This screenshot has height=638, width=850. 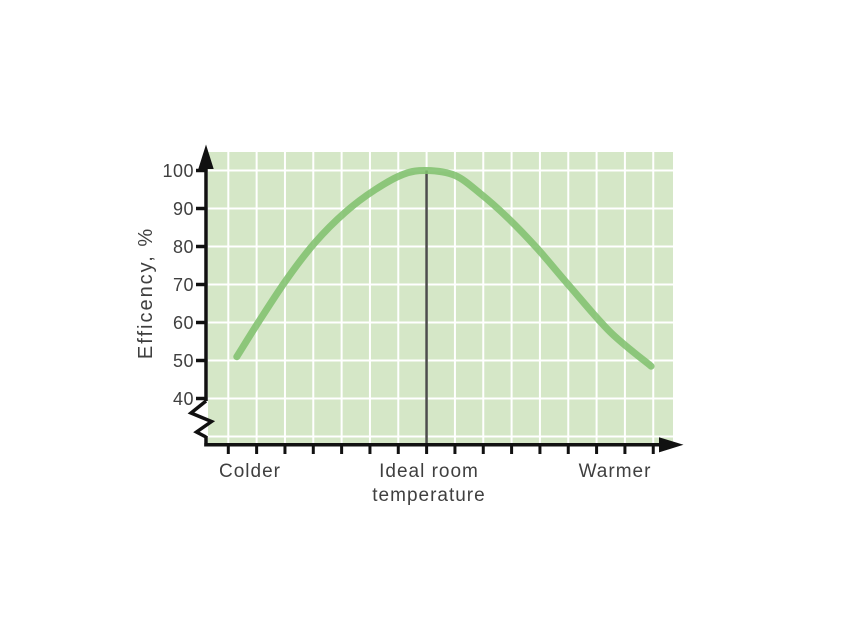 I want to click on y-axis: 100 90 80 70 60 50 40, so click(x=189, y=295).